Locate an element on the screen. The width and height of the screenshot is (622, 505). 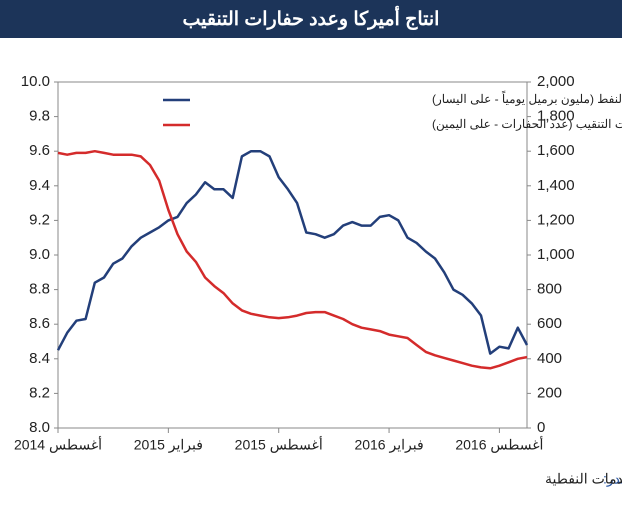
y-tick-label: 9.6 is located at coordinates (39, 150).